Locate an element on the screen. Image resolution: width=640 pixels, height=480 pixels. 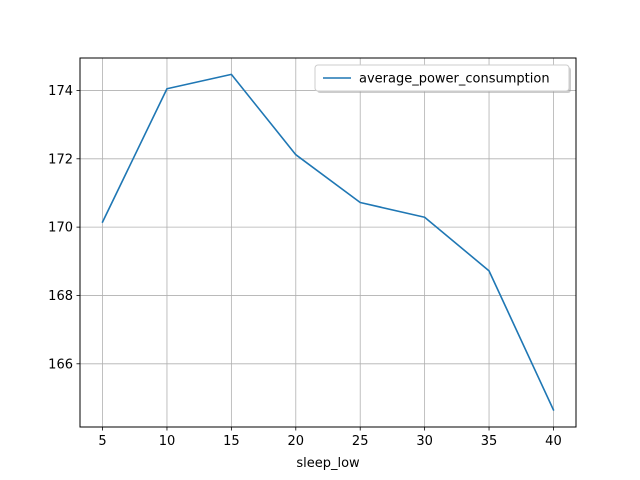
y-tick-label: 174 is located at coordinates (60, 91).